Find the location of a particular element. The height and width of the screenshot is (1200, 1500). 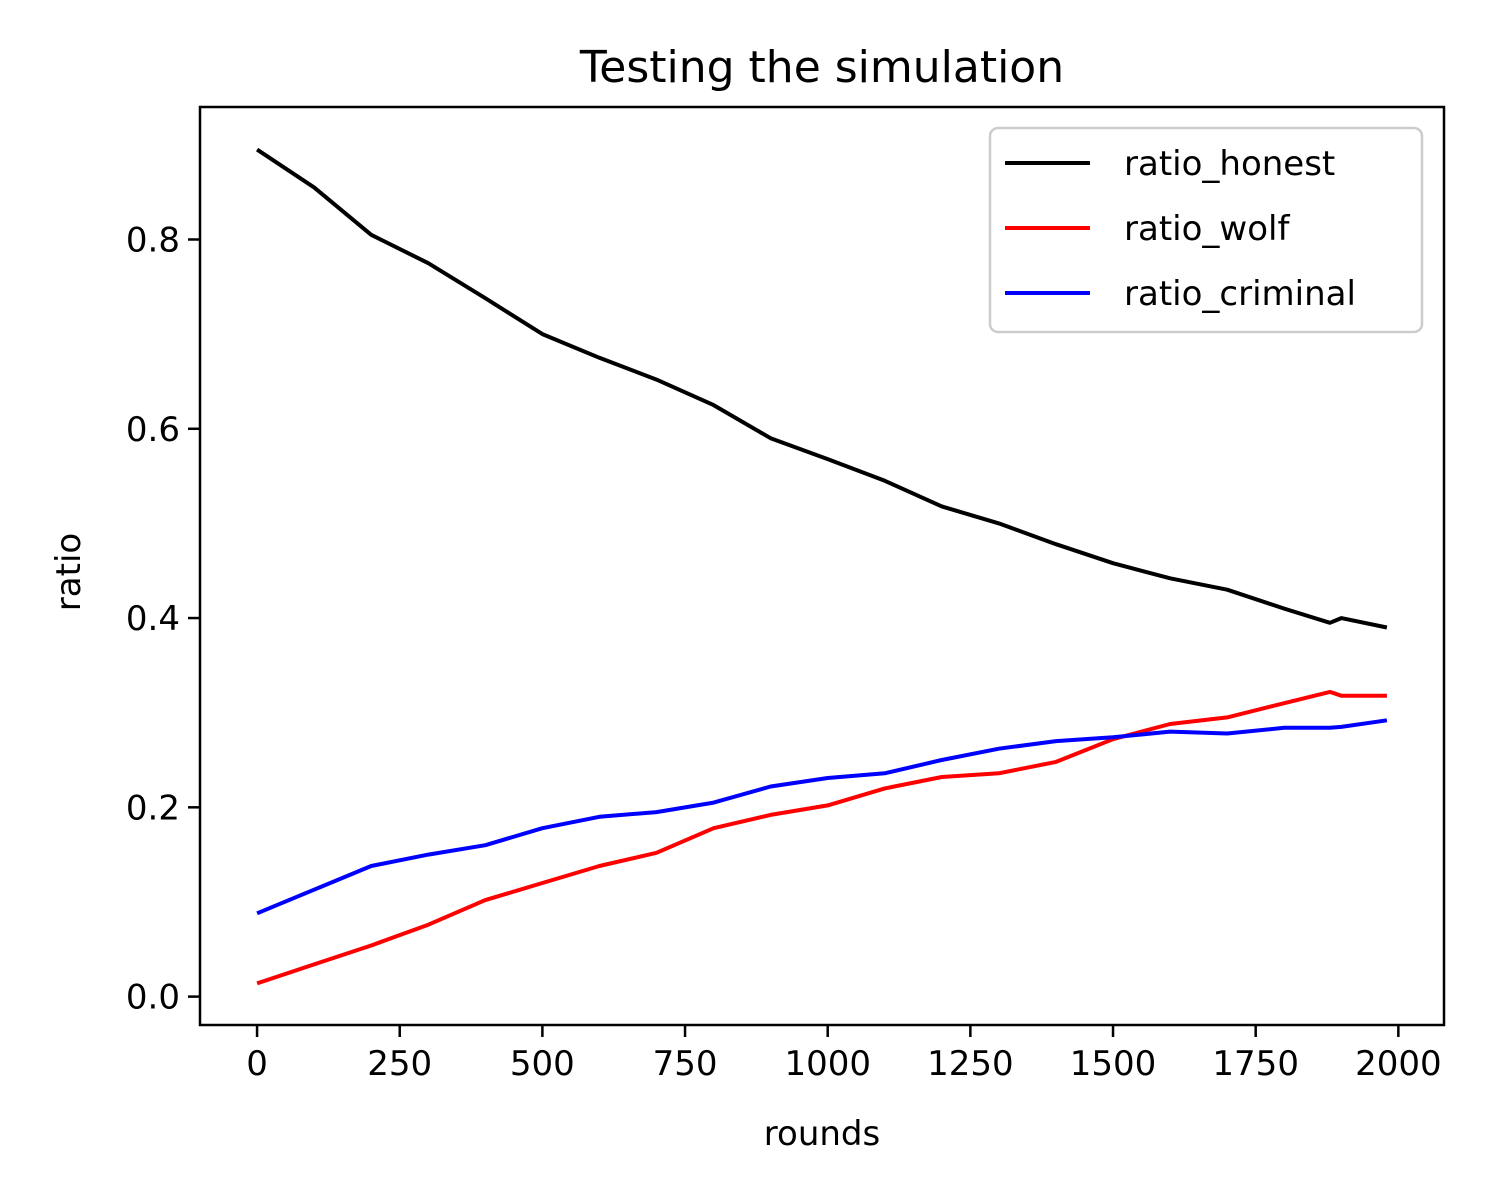

y-axis: 0.0 0.2 0.4 0.6 0.8 is located at coordinates (163, 619).